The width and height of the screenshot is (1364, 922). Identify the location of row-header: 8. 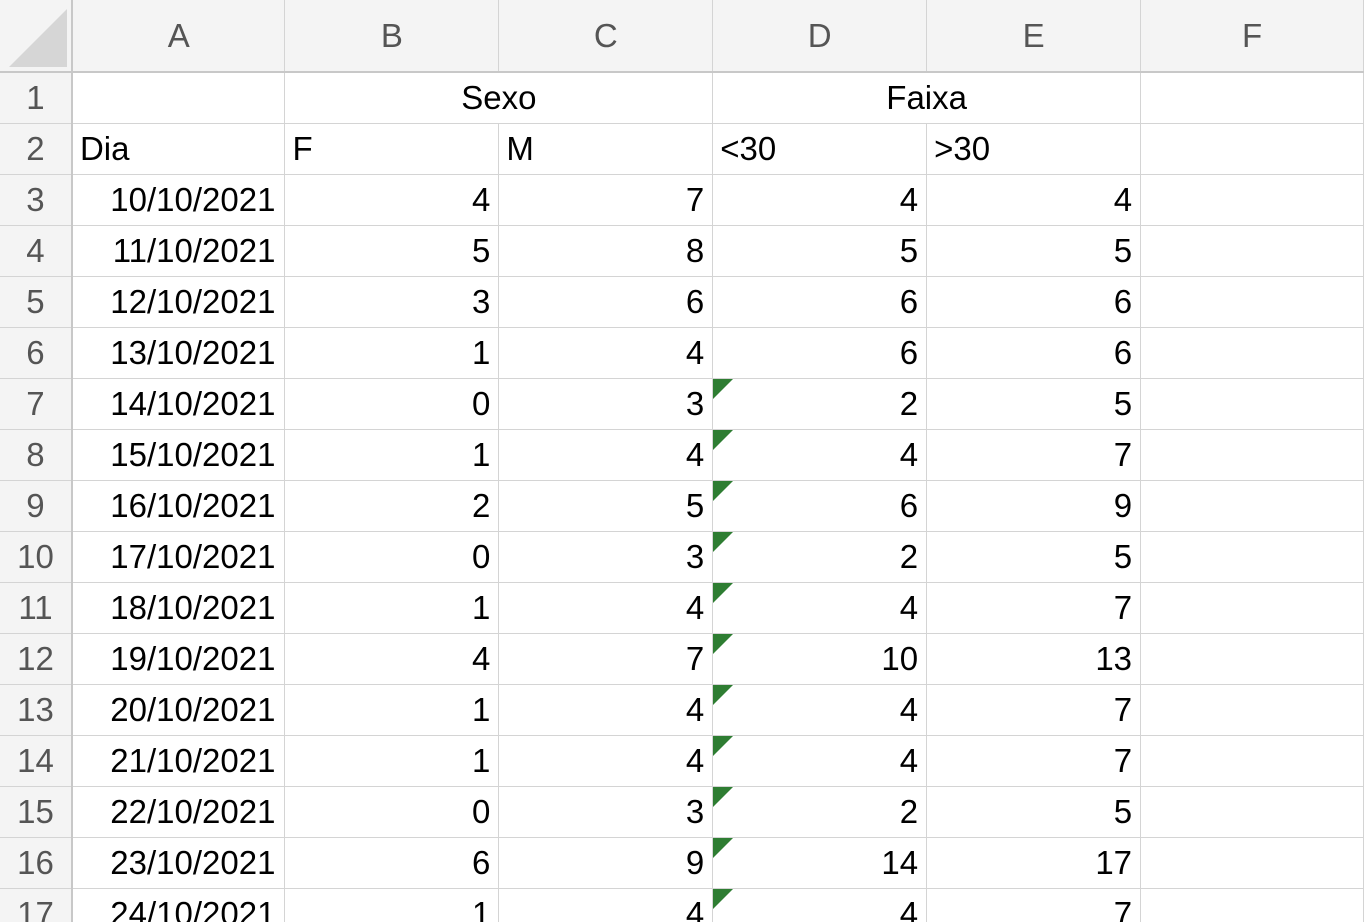
(36, 455).